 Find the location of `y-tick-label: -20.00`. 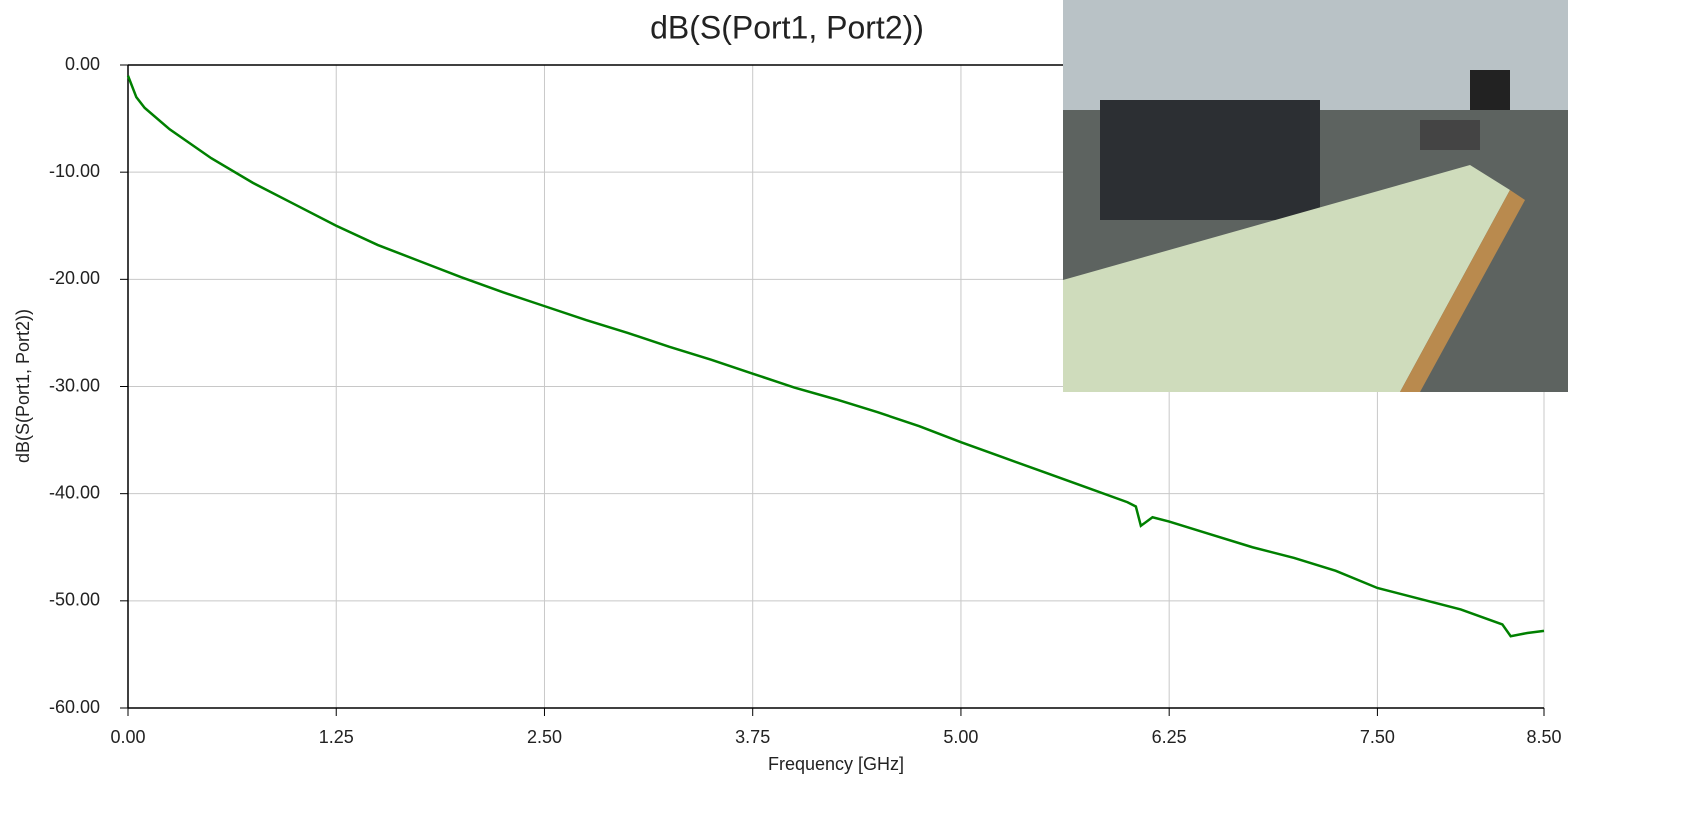

y-tick-label: -20.00 is located at coordinates (74, 278).